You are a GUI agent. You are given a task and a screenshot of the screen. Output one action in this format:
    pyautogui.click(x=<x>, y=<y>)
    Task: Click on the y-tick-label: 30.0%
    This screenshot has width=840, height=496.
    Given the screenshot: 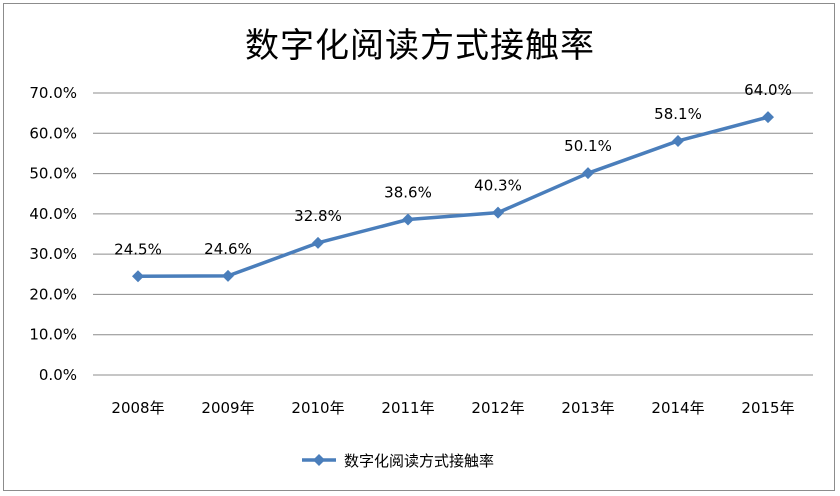 What is the action you would take?
    pyautogui.click(x=53, y=254)
    